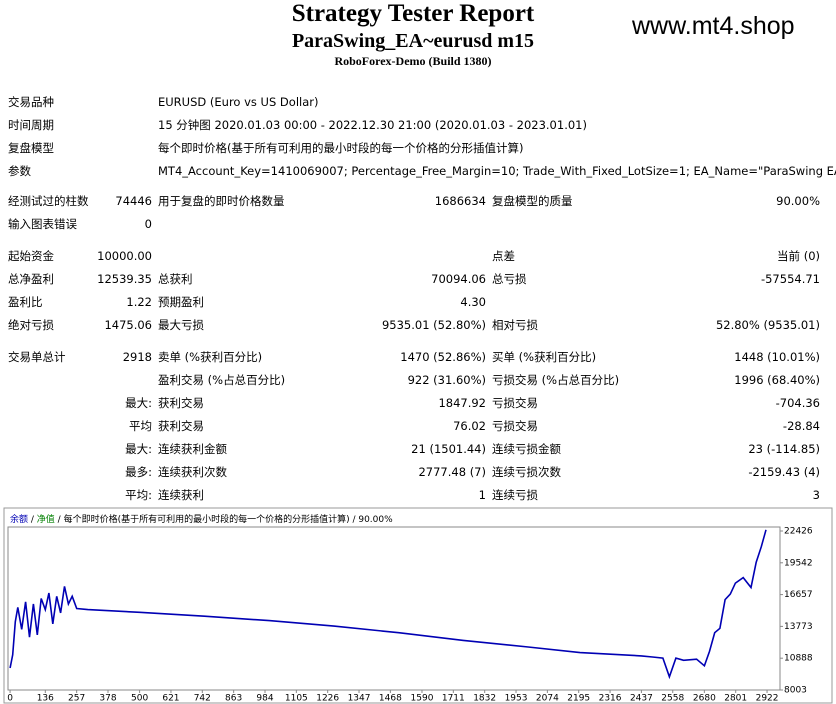  What do you see at coordinates (484, 699) in the screenshot?
I see `x-tick-label: 1832` at bounding box center [484, 699].